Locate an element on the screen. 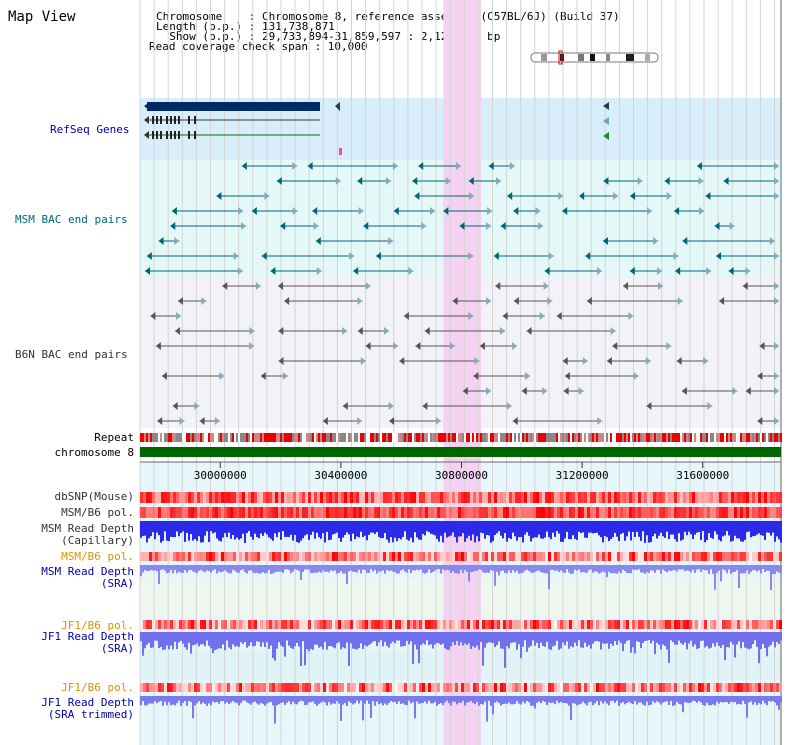 The width and height of the screenshot is (800, 745). track-label-msm-bac: MSM BAC end pairs is located at coordinates (71, 219).